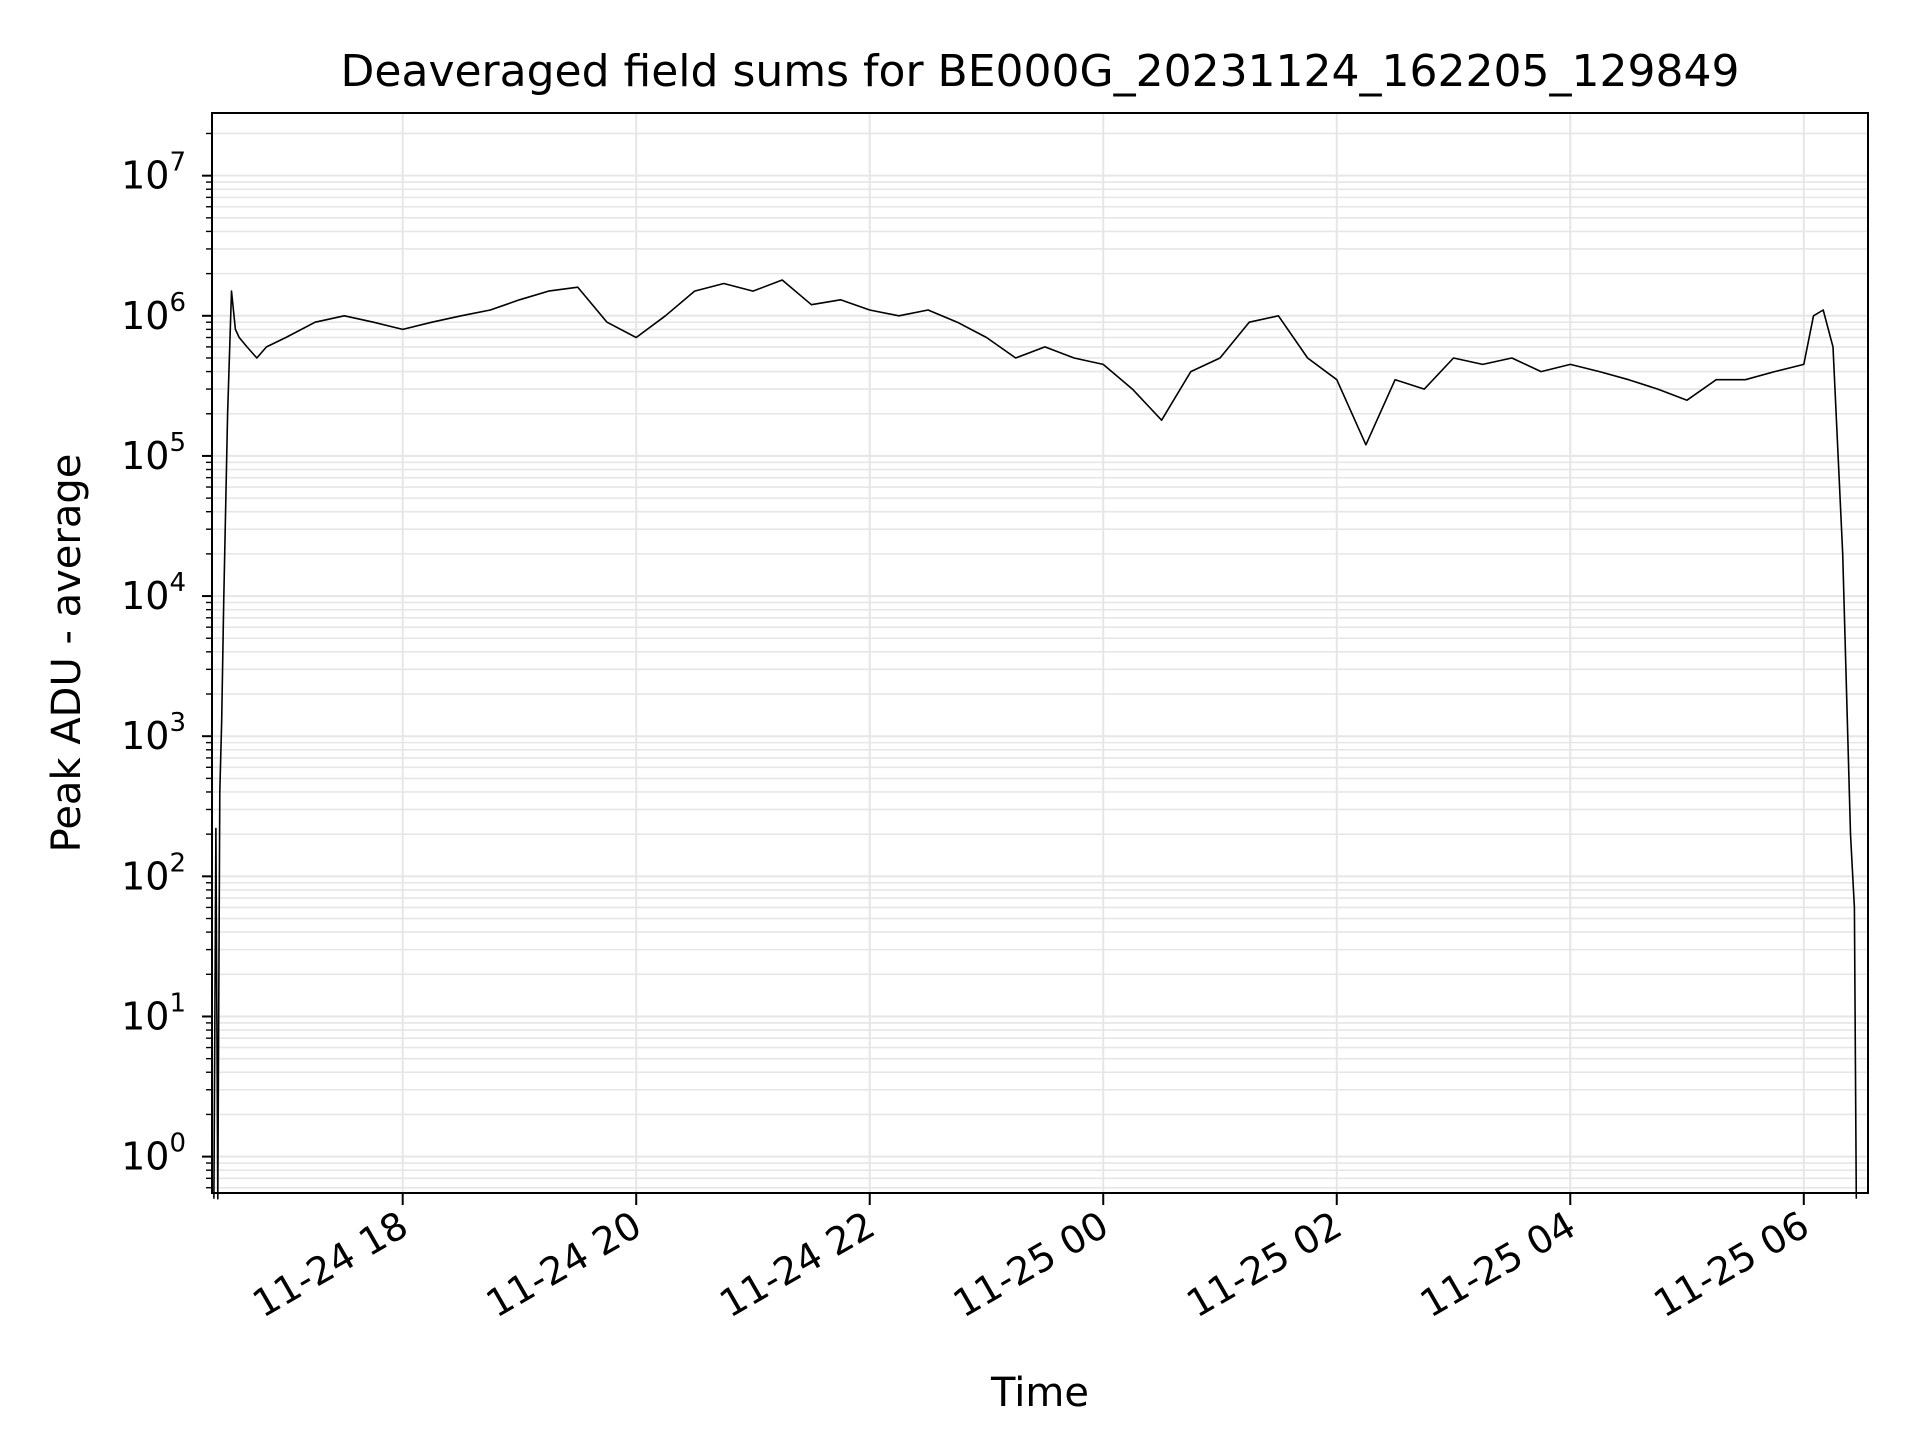 The height and width of the screenshot is (1445, 1920). Describe the element at coordinates (177, 303) in the screenshot. I see `y-tick-exponent: 6` at that location.